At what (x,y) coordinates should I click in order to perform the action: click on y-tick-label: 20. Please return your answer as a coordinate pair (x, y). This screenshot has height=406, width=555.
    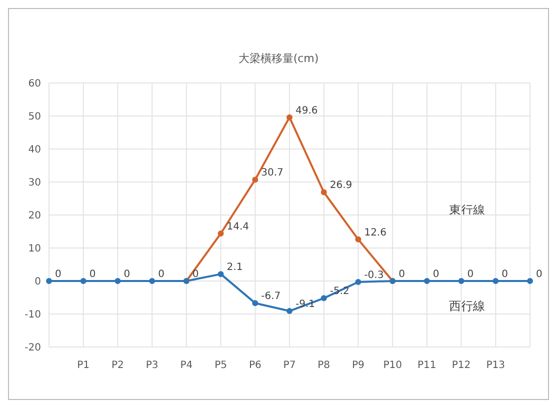
    Looking at the image, I should click on (34, 216).